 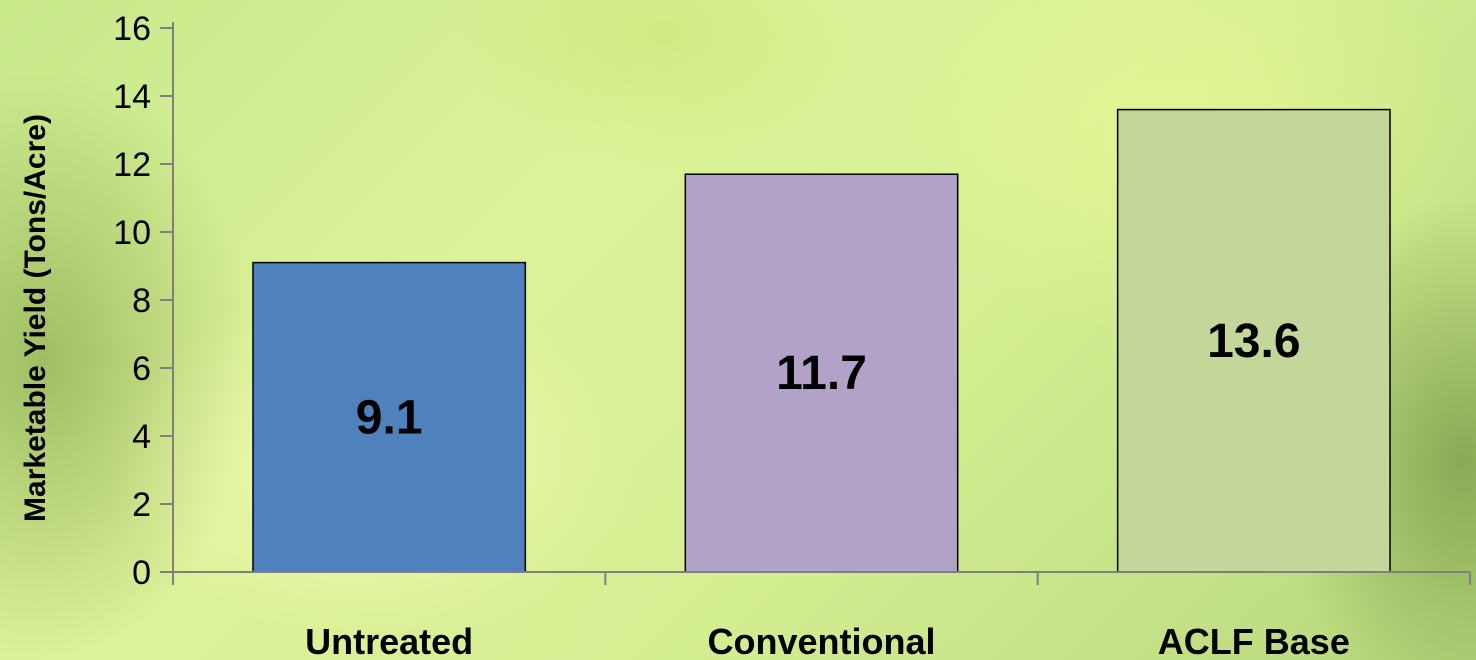 I want to click on y-tick-label: 12, so click(x=132, y=165).